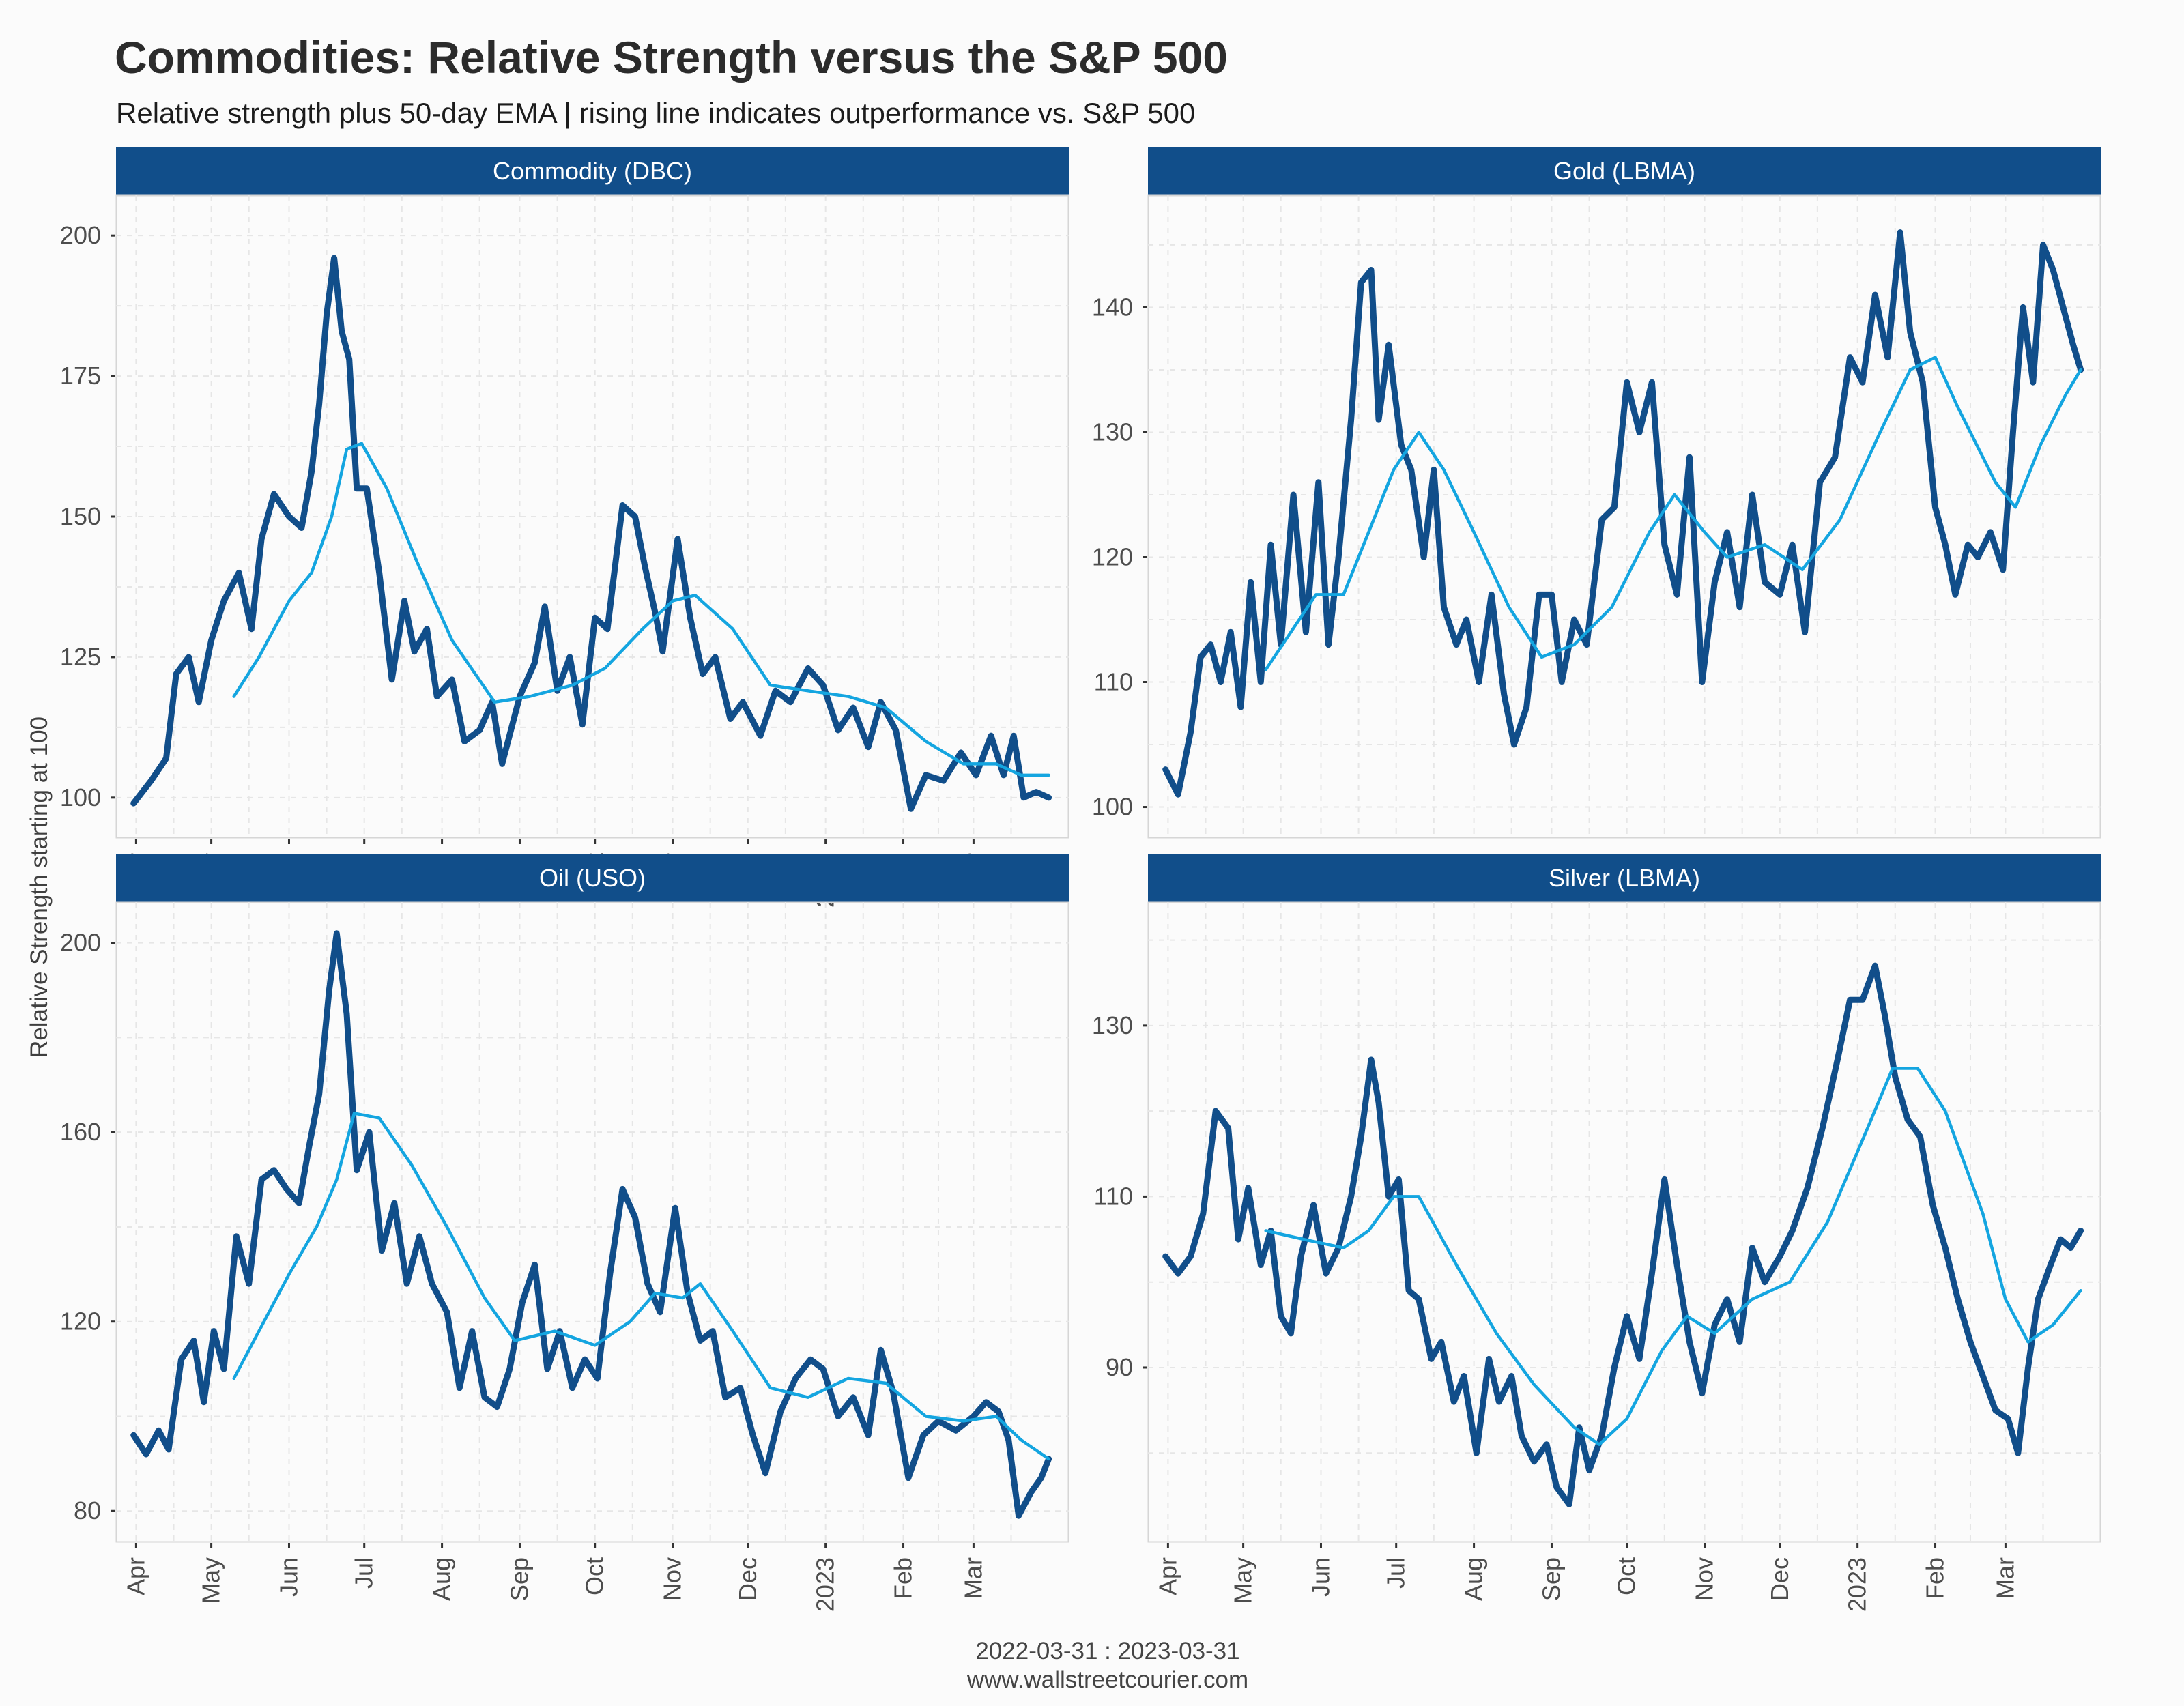 The image size is (2184, 1706). What do you see at coordinates (1107, 1651) in the screenshot?
I see `date-range-caption: 2022-03-31 : 2023-03-31` at bounding box center [1107, 1651].